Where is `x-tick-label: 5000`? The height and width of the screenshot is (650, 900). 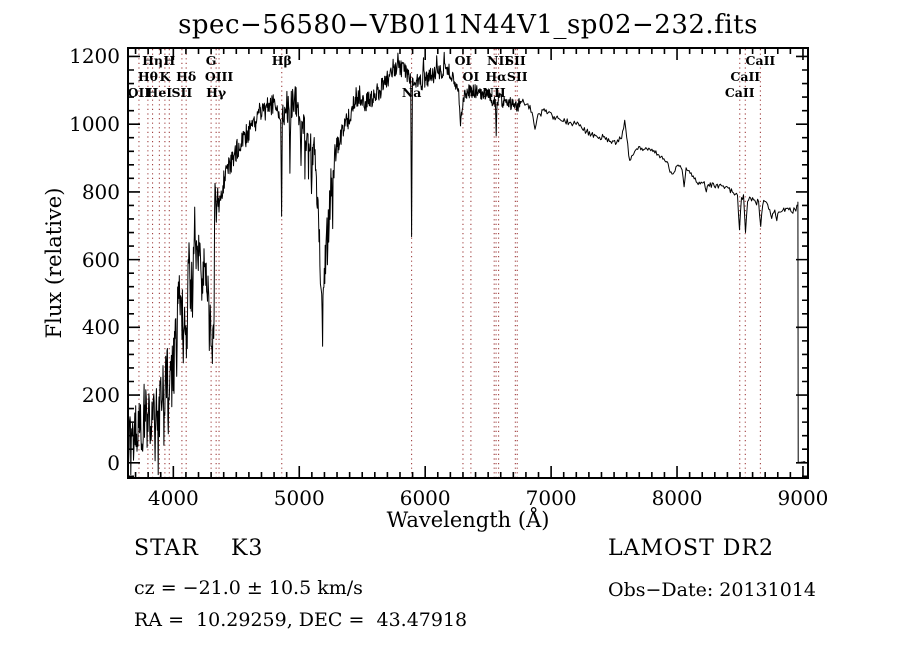 x-tick-label: 5000 is located at coordinates (299, 498).